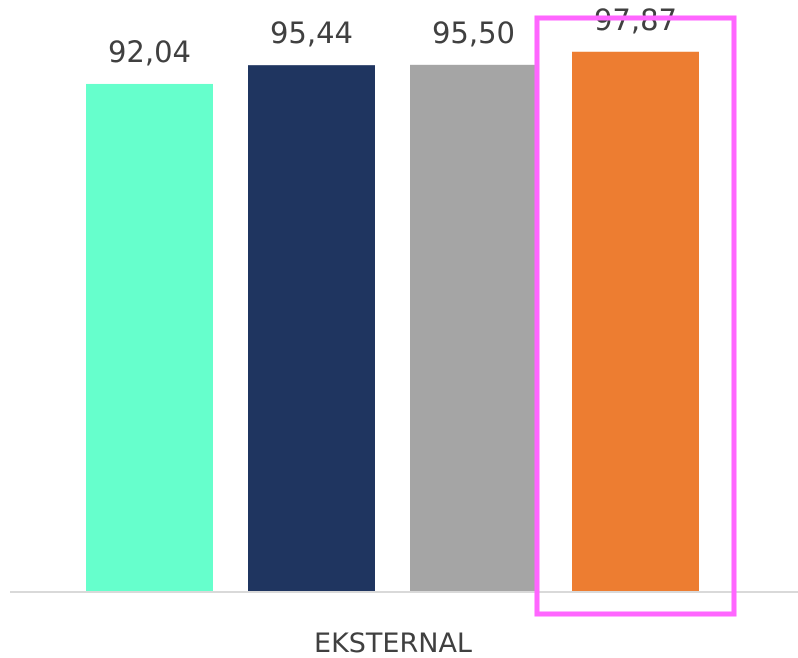  Describe the element at coordinates (473, 33) in the screenshot. I see `data-label-3: 95,50` at that location.